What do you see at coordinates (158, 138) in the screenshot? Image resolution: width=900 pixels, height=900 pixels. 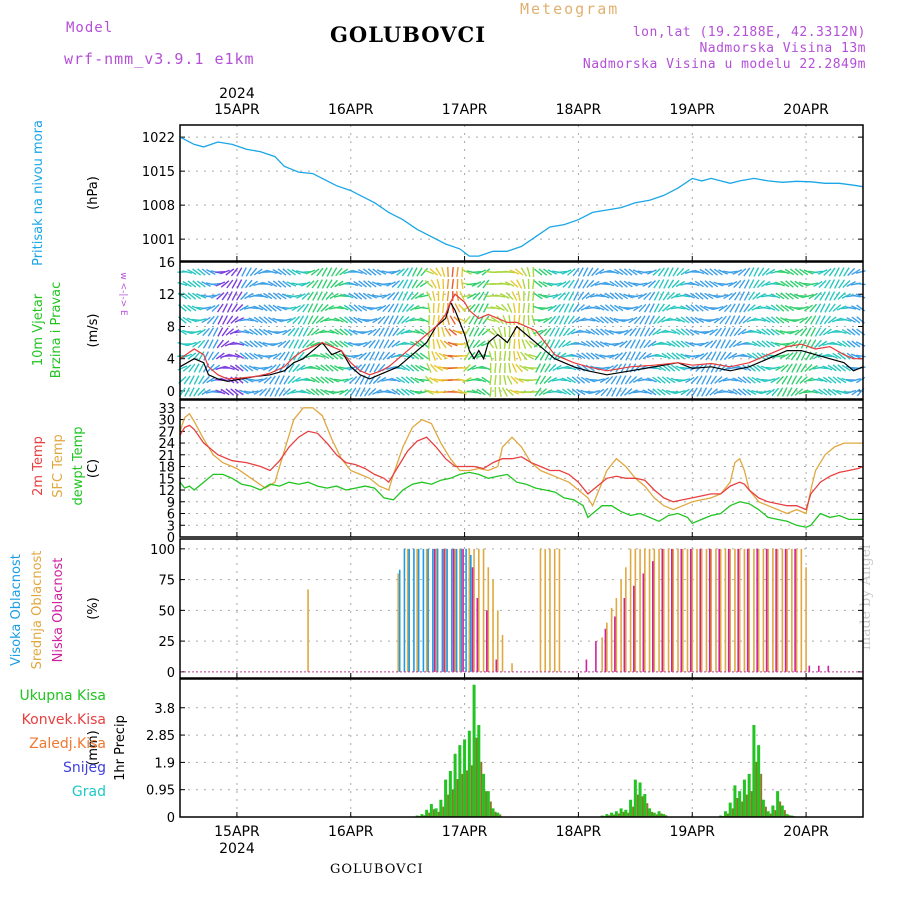 I see `tick-label-y: 1022` at bounding box center [158, 138].